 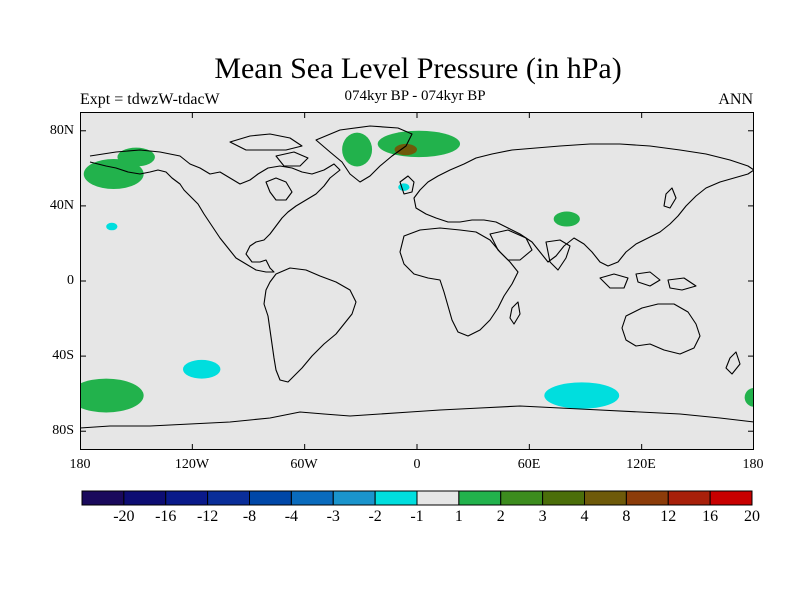 What do you see at coordinates (63, 430) in the screenshot?
I see `ytick-80s: 80S` at bounding box center [63, 430].